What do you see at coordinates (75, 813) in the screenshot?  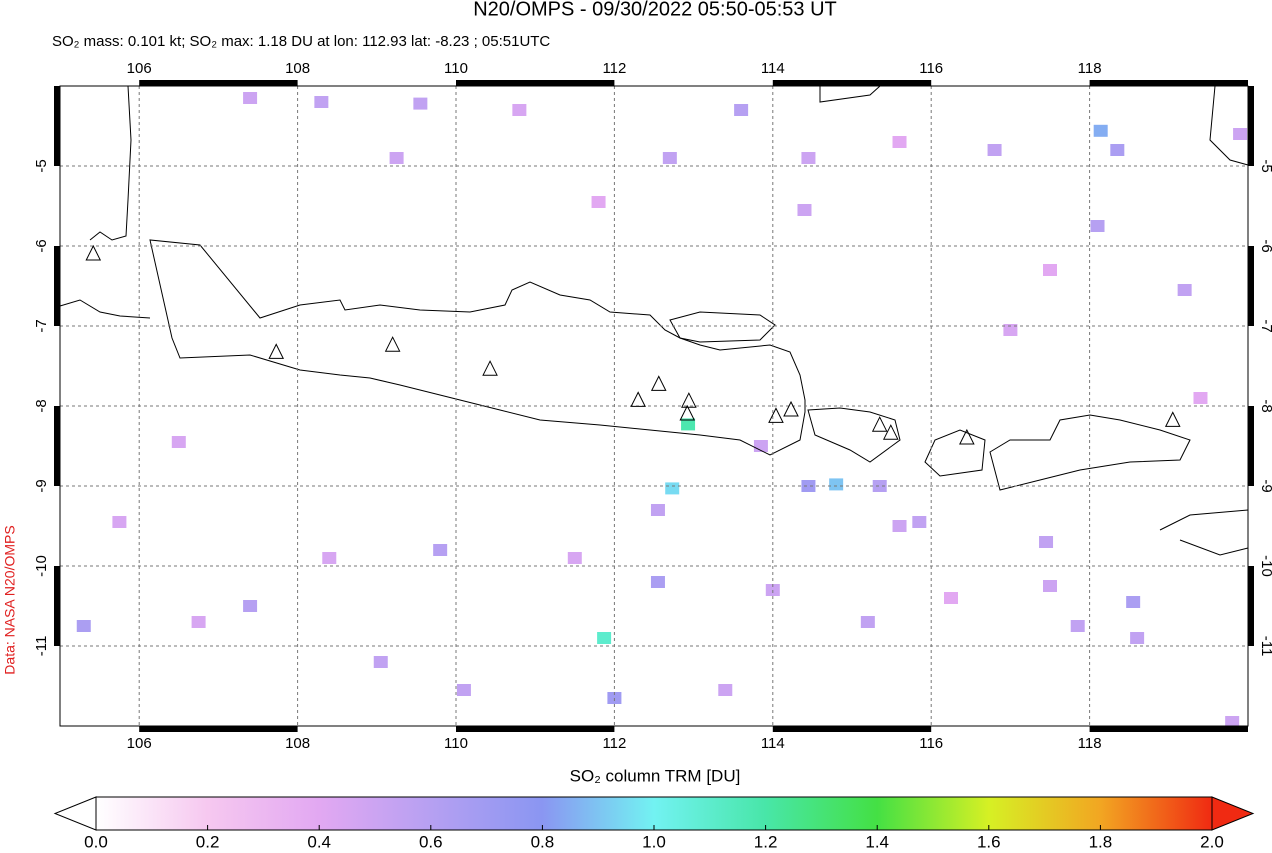 I see `colorbar-low-arrow` at bounding box center [75, 813].